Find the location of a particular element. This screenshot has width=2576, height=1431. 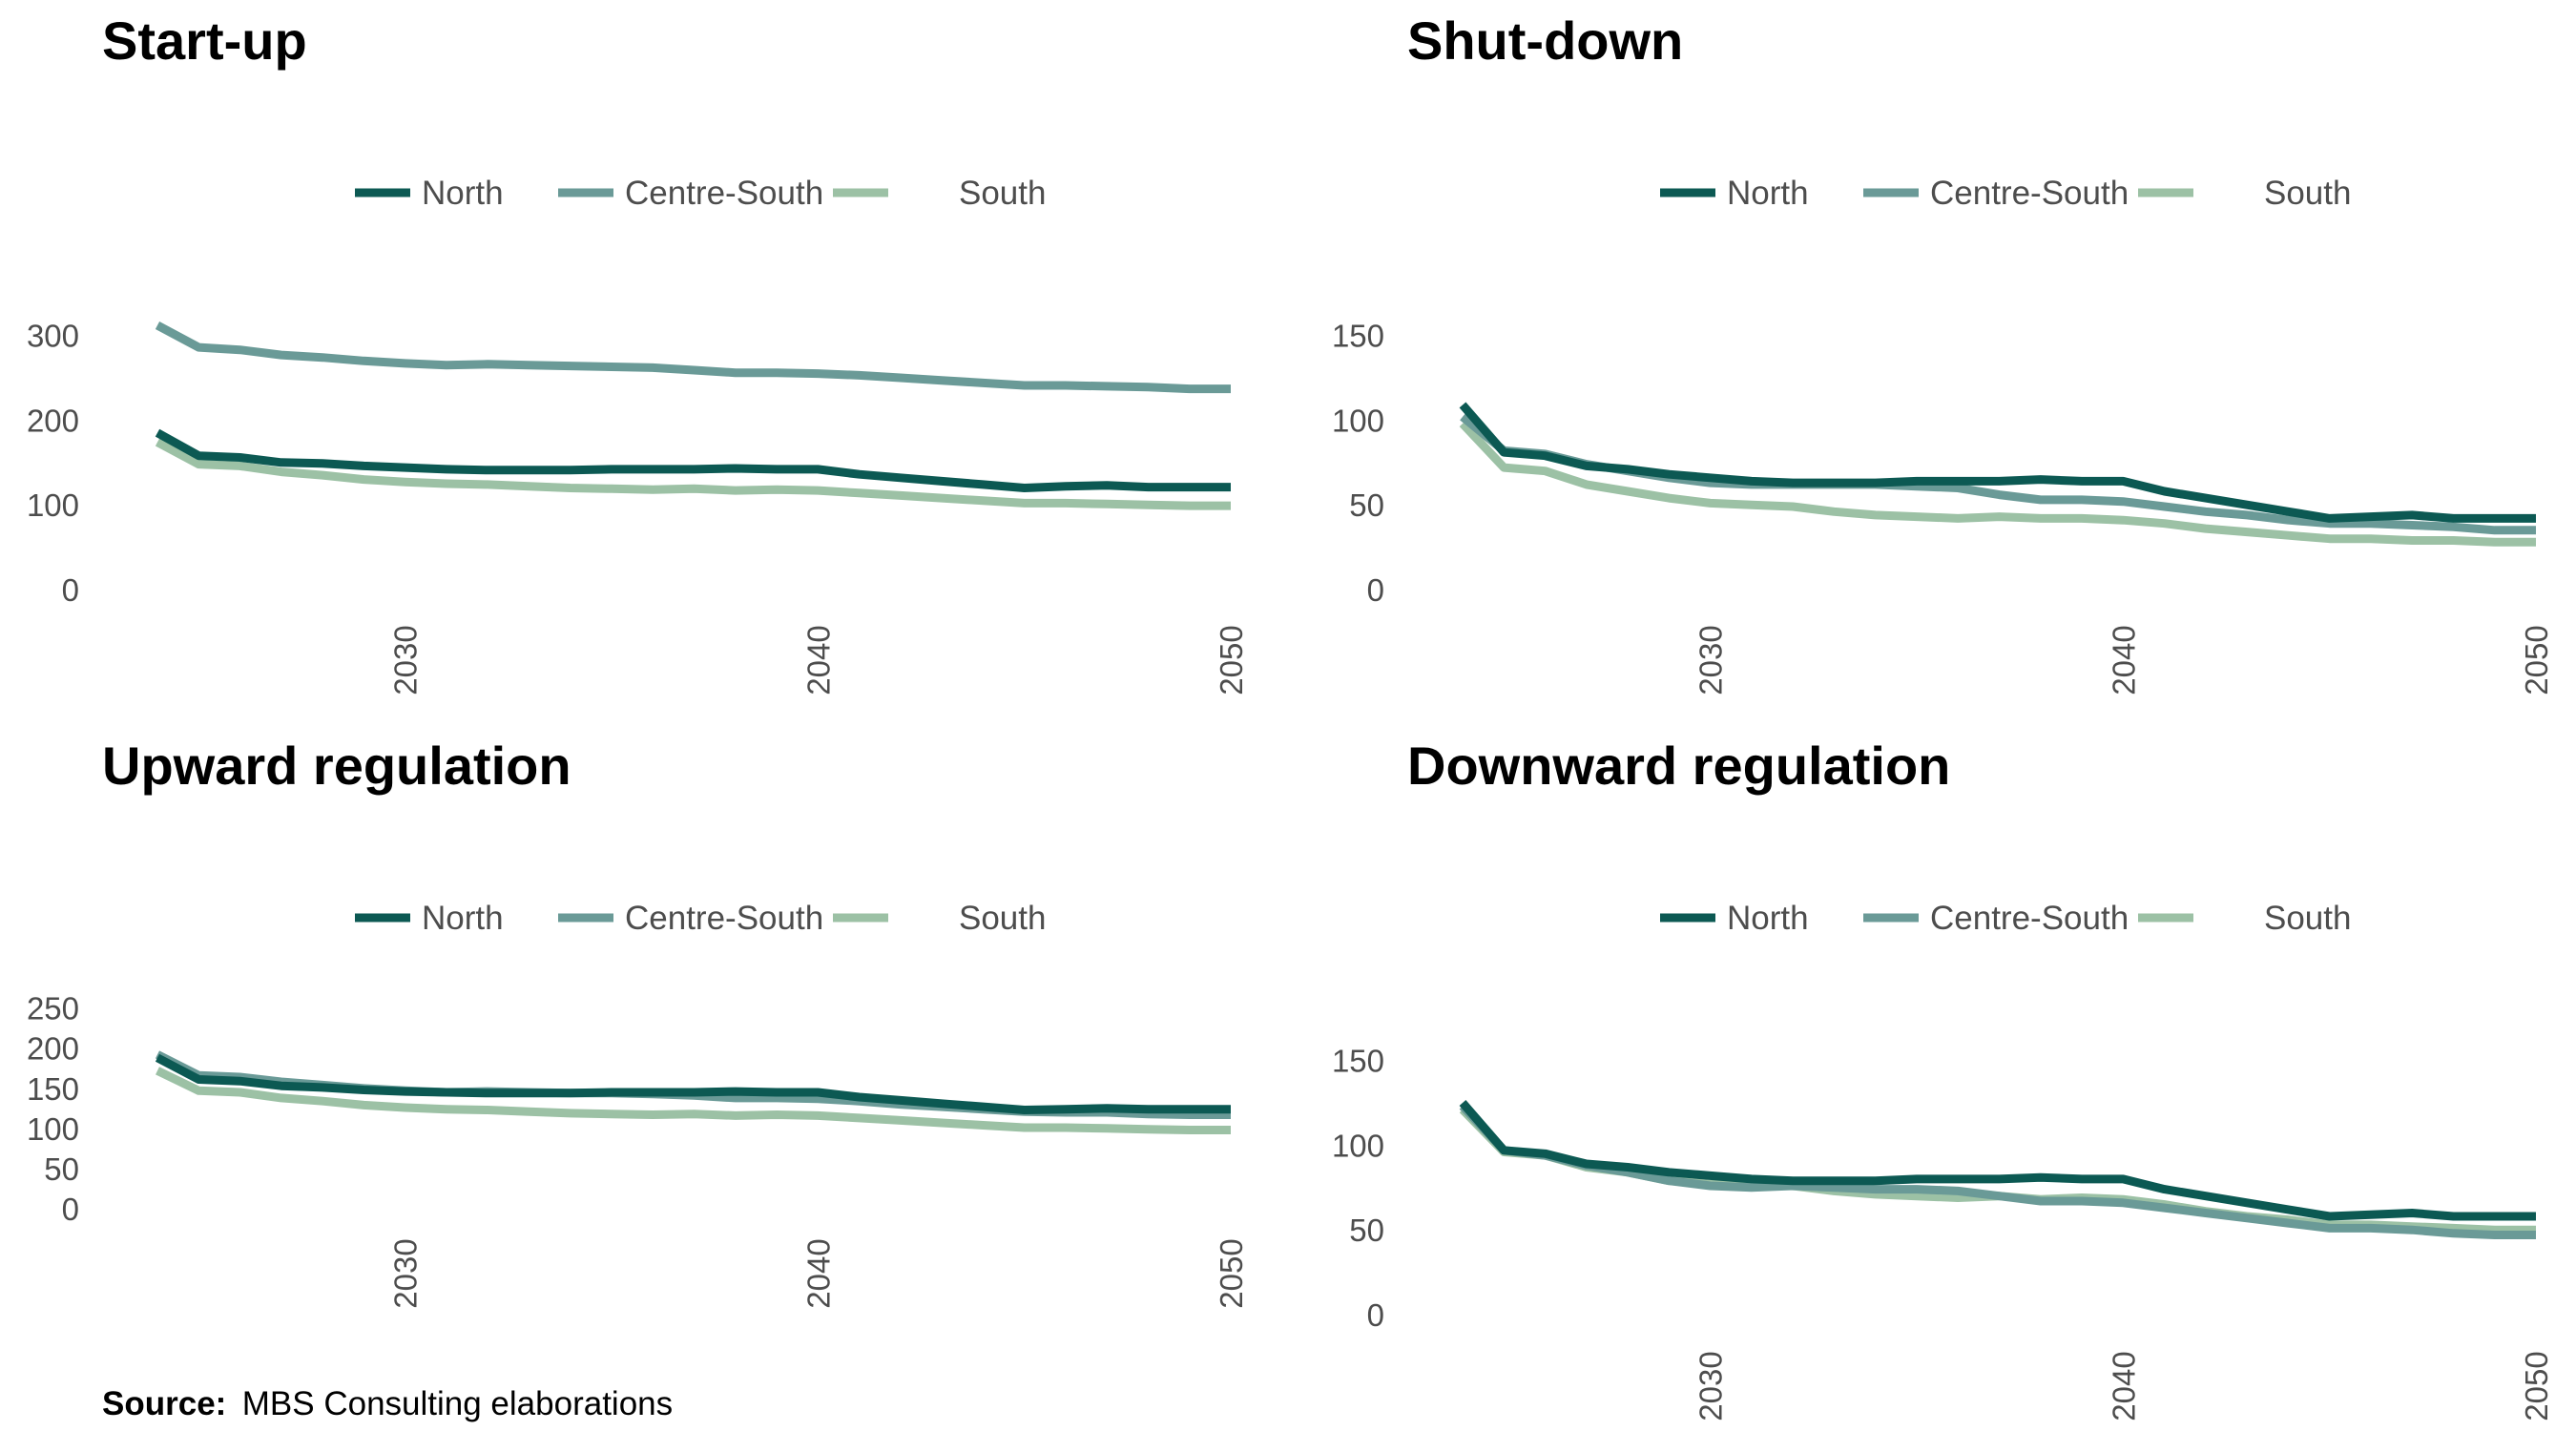

chart-title: Shut-down is located at coordinates (1545, 40).